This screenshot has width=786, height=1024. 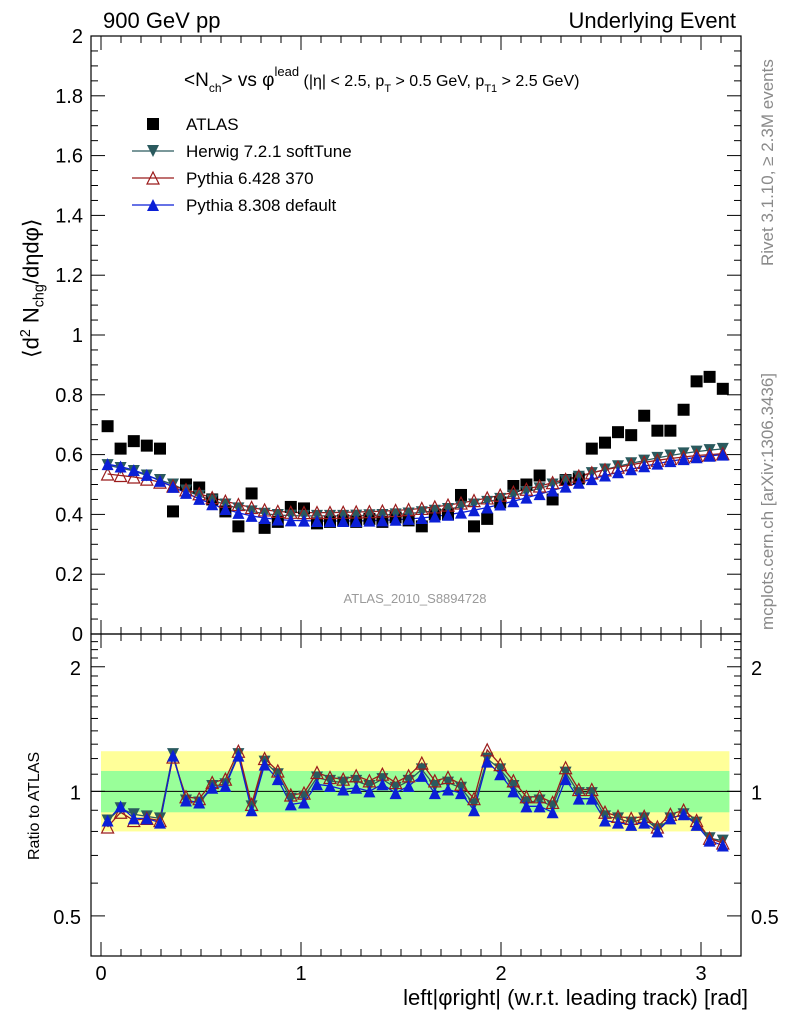 I want to click on x-tick-label: 1, so click(x=300, y=974).